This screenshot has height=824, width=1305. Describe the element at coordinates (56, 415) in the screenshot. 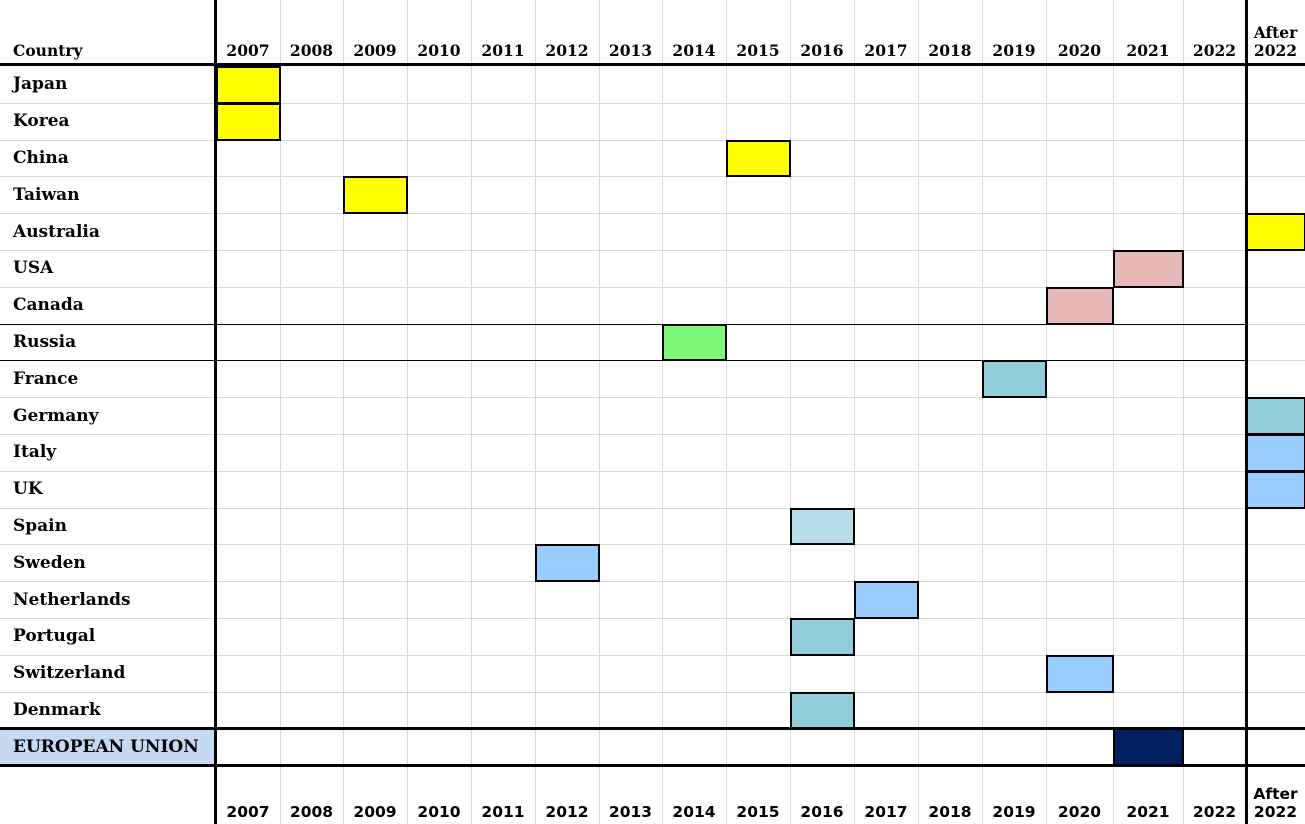

I see `row-label: Germany` at that location.